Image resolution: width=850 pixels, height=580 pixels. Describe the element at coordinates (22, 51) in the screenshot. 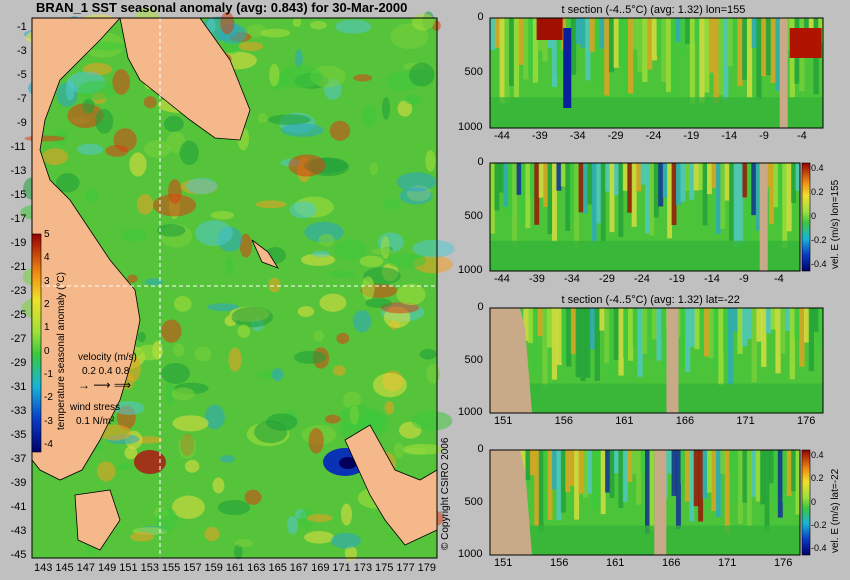

I see `map-y-tick: -3` at that location.